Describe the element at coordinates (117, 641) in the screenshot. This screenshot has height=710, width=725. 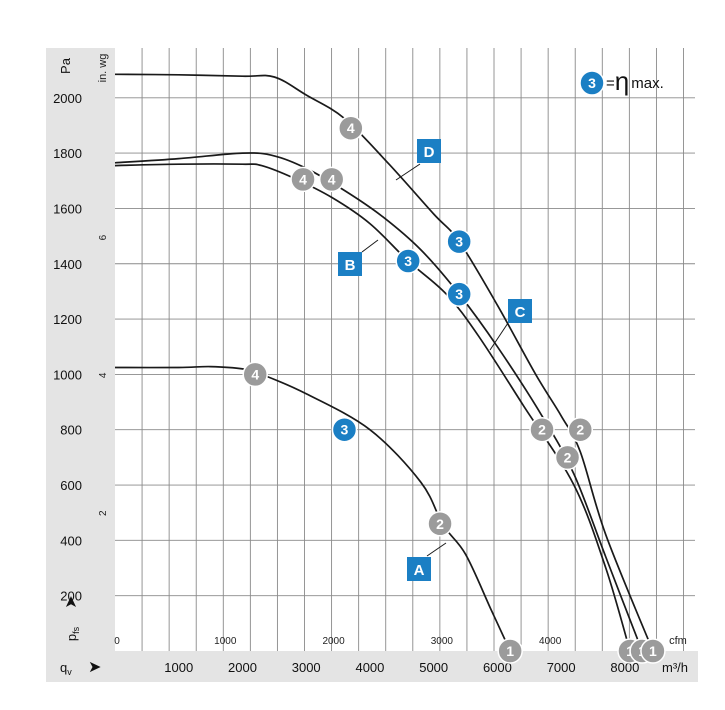
I see `x-cfm-tick-label: 0` at that location.